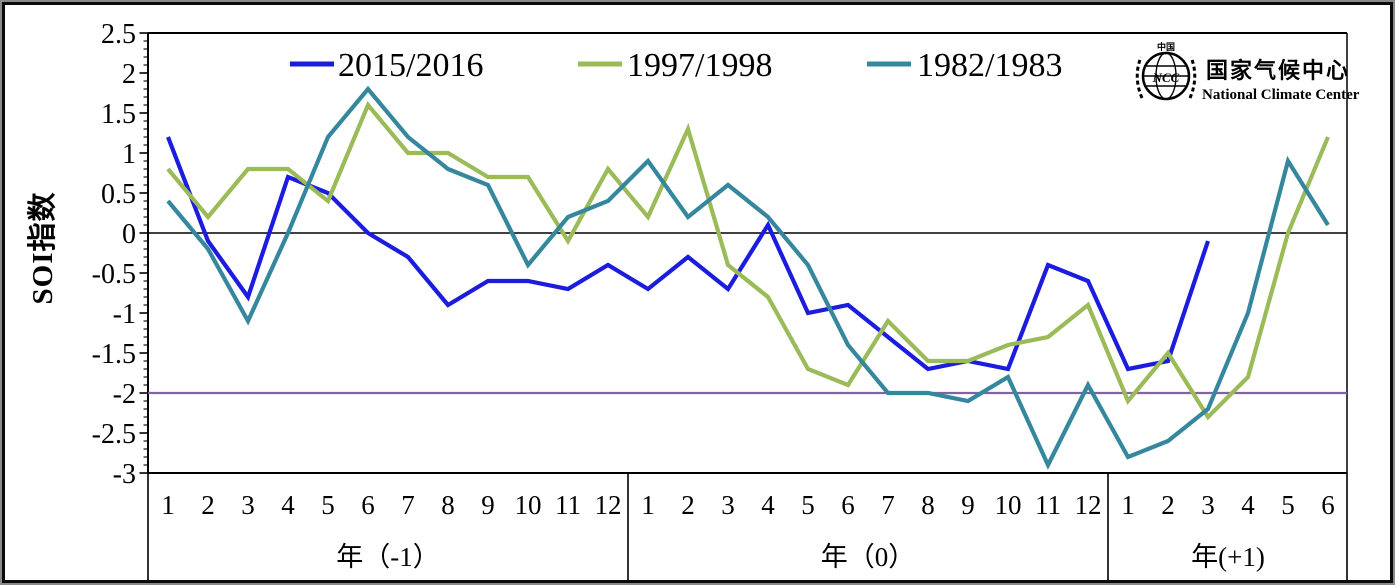  What do you see at coordinates (124, 474) in the screenshot?
I see `y-tick-label: -3` at bounding box center [124, 474].